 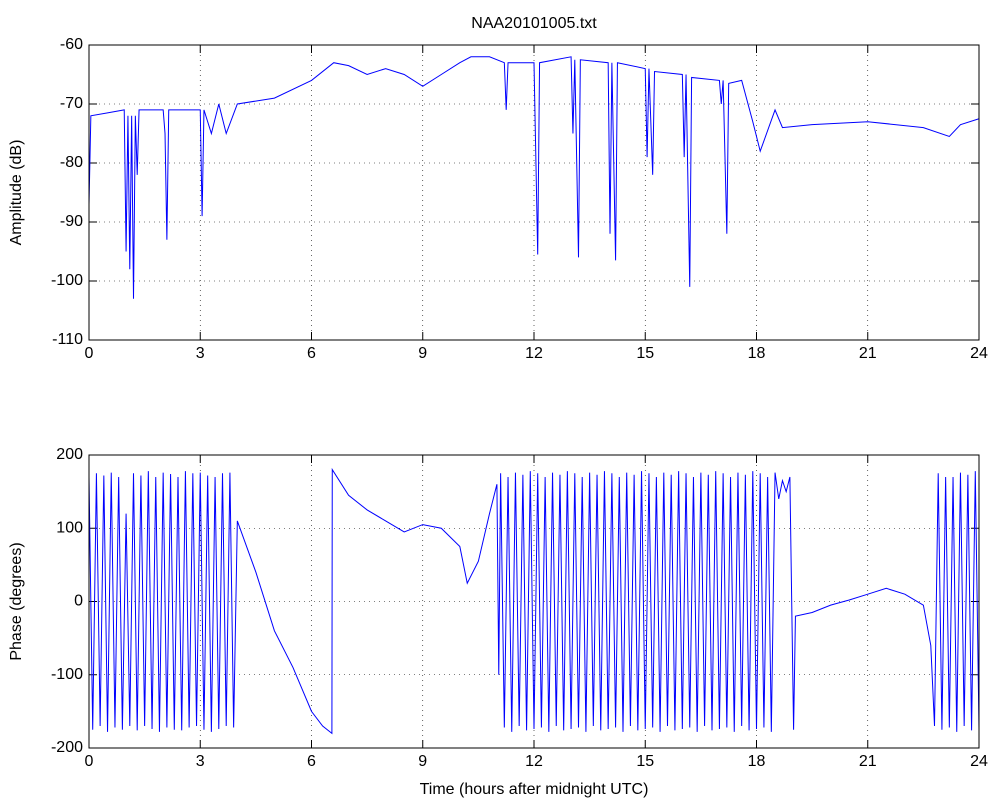 I want to click on chart-title: NAA20101005.txt, so click(x=534, y=23).